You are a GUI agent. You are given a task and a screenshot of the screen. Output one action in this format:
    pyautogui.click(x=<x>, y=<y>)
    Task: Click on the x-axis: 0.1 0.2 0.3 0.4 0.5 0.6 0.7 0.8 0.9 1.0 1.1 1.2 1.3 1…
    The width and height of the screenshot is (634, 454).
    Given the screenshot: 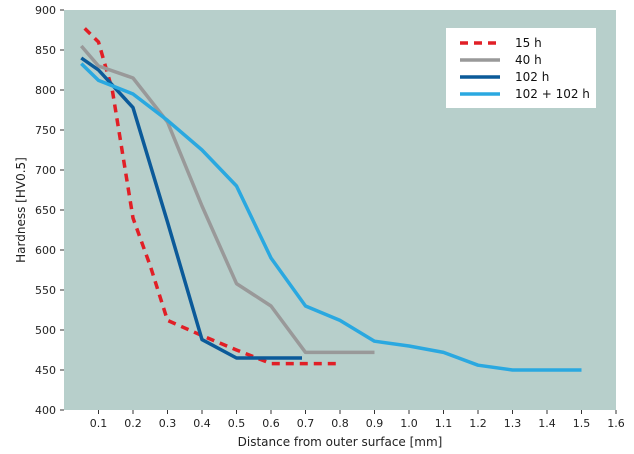 What is the action you would take?
    pyautogui.click(x=357, y=420)
    